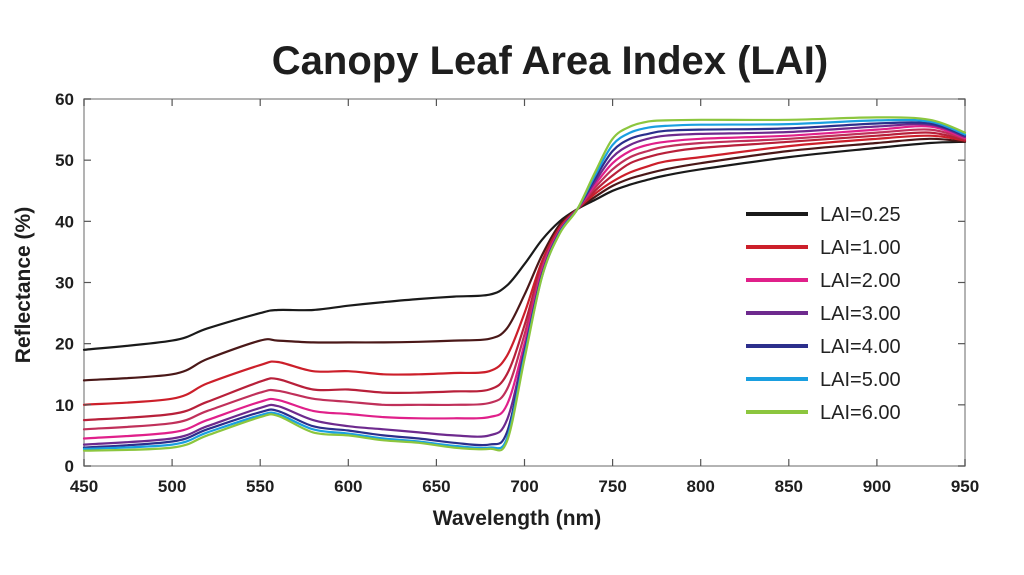 The image size is (1024, 575). I want to click on legend-item: LAI=5.00, so click(823, 380).